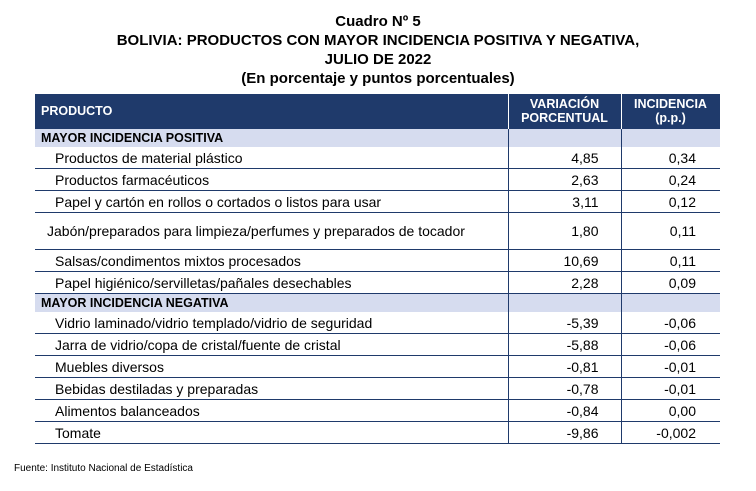 The width and height of the screenshot is (756, 491). Describe the element at coordinates (271, 179) in the screenshot. I see `row-product: Productos farmacéuticos` at that location.